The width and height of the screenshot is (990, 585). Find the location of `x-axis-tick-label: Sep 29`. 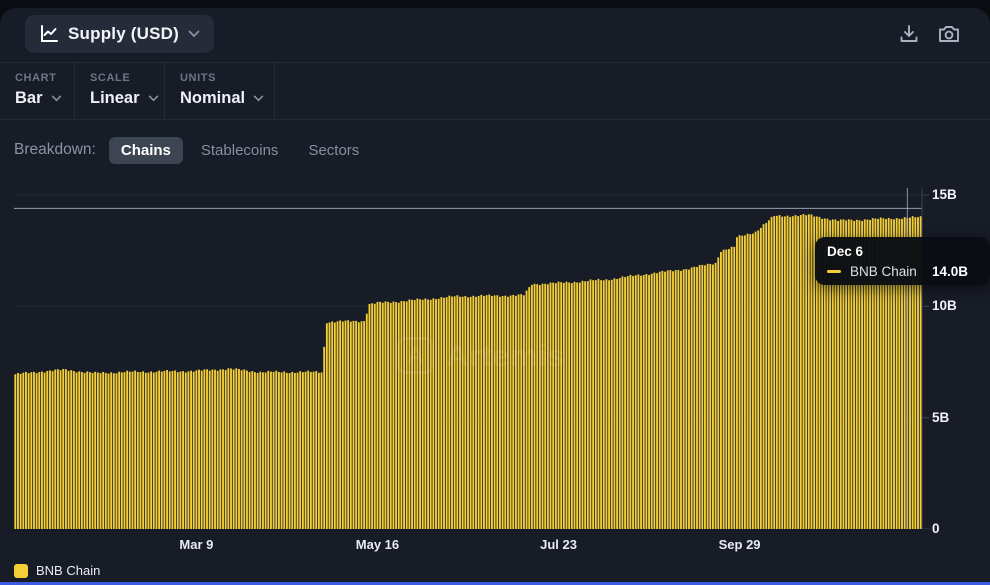

x-axis-tick-label: Sep 29 is located at coordinates (739, 544).